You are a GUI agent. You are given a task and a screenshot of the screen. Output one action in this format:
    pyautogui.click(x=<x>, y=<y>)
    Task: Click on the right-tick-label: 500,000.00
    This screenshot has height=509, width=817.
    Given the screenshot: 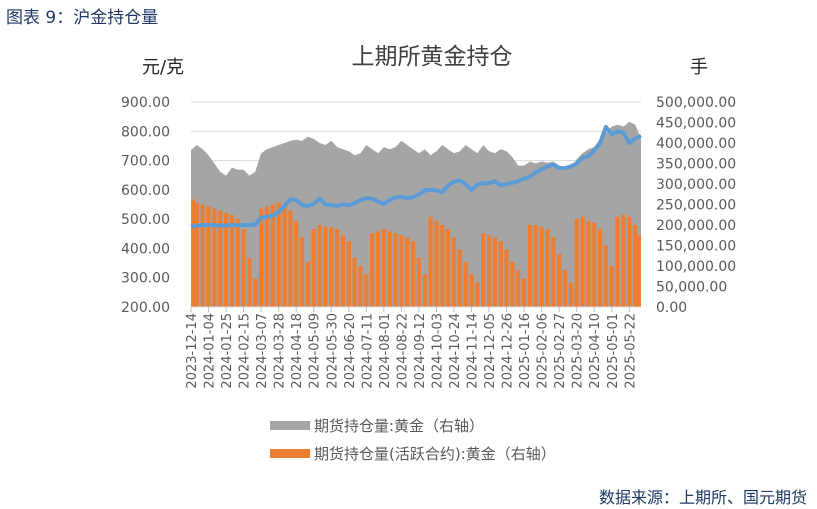 What is the action you would take?
    pyautogui.click(x=696, y=103)
    